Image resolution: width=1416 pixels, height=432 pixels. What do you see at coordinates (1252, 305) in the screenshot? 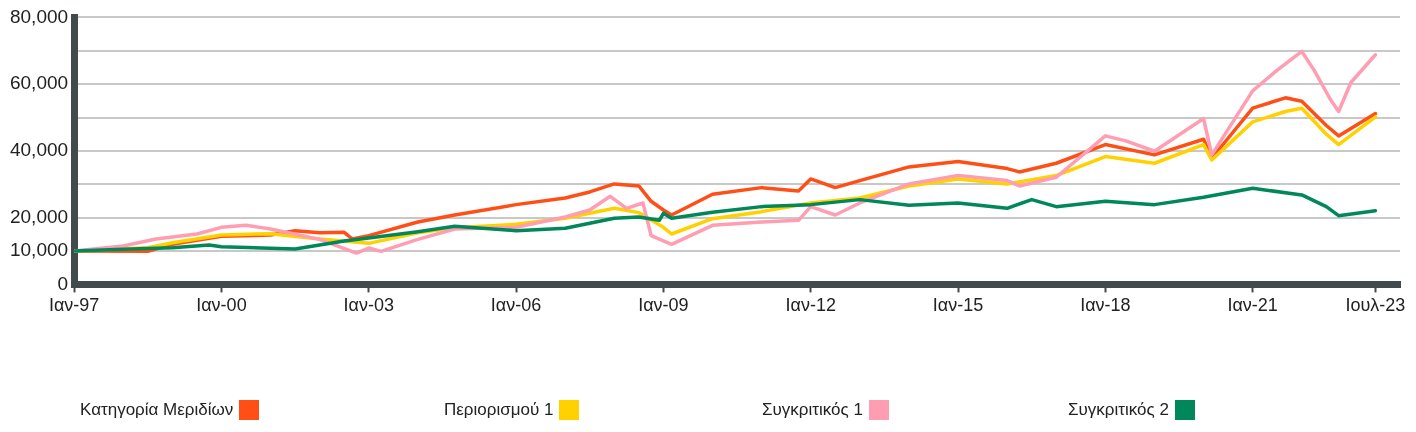
I see `x-tick-label: Ιαν-21` at bounding box center [1252, 305].